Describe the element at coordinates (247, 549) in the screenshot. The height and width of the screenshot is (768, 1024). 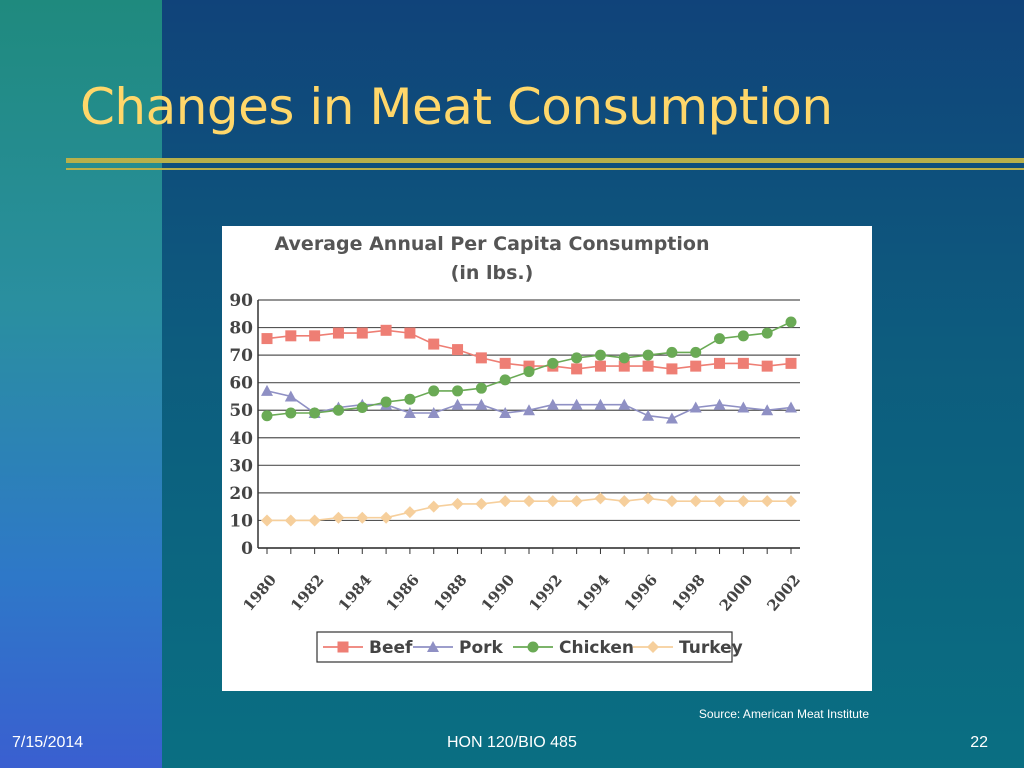
I see `y-tick-label: 0` at that location.